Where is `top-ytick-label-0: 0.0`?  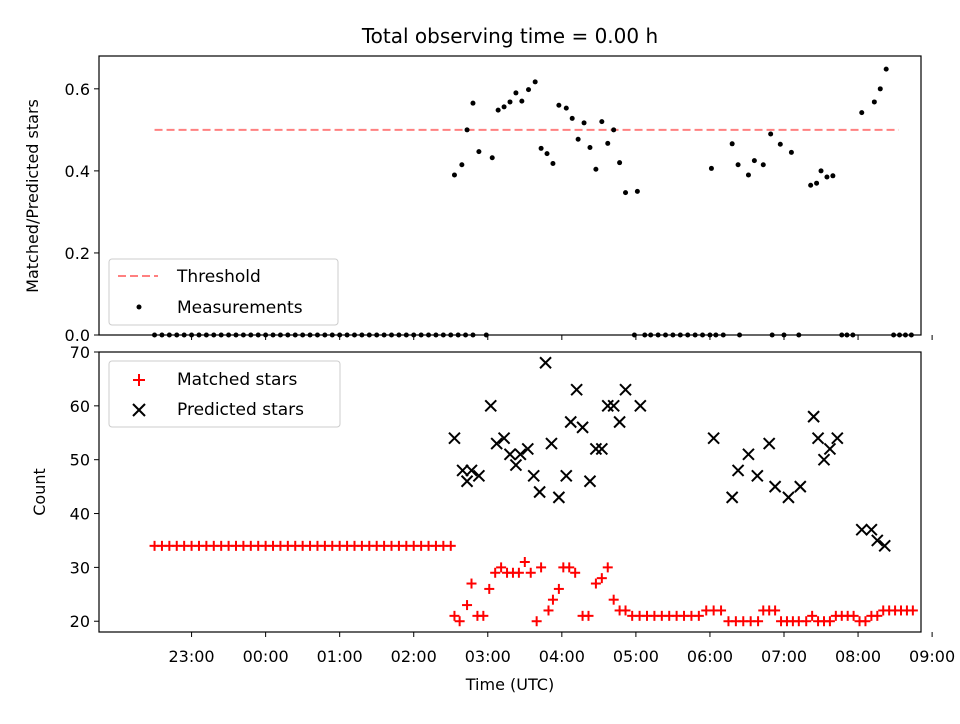 top-ytick-label-0: 0.0 is located at coordinates (77, 335).